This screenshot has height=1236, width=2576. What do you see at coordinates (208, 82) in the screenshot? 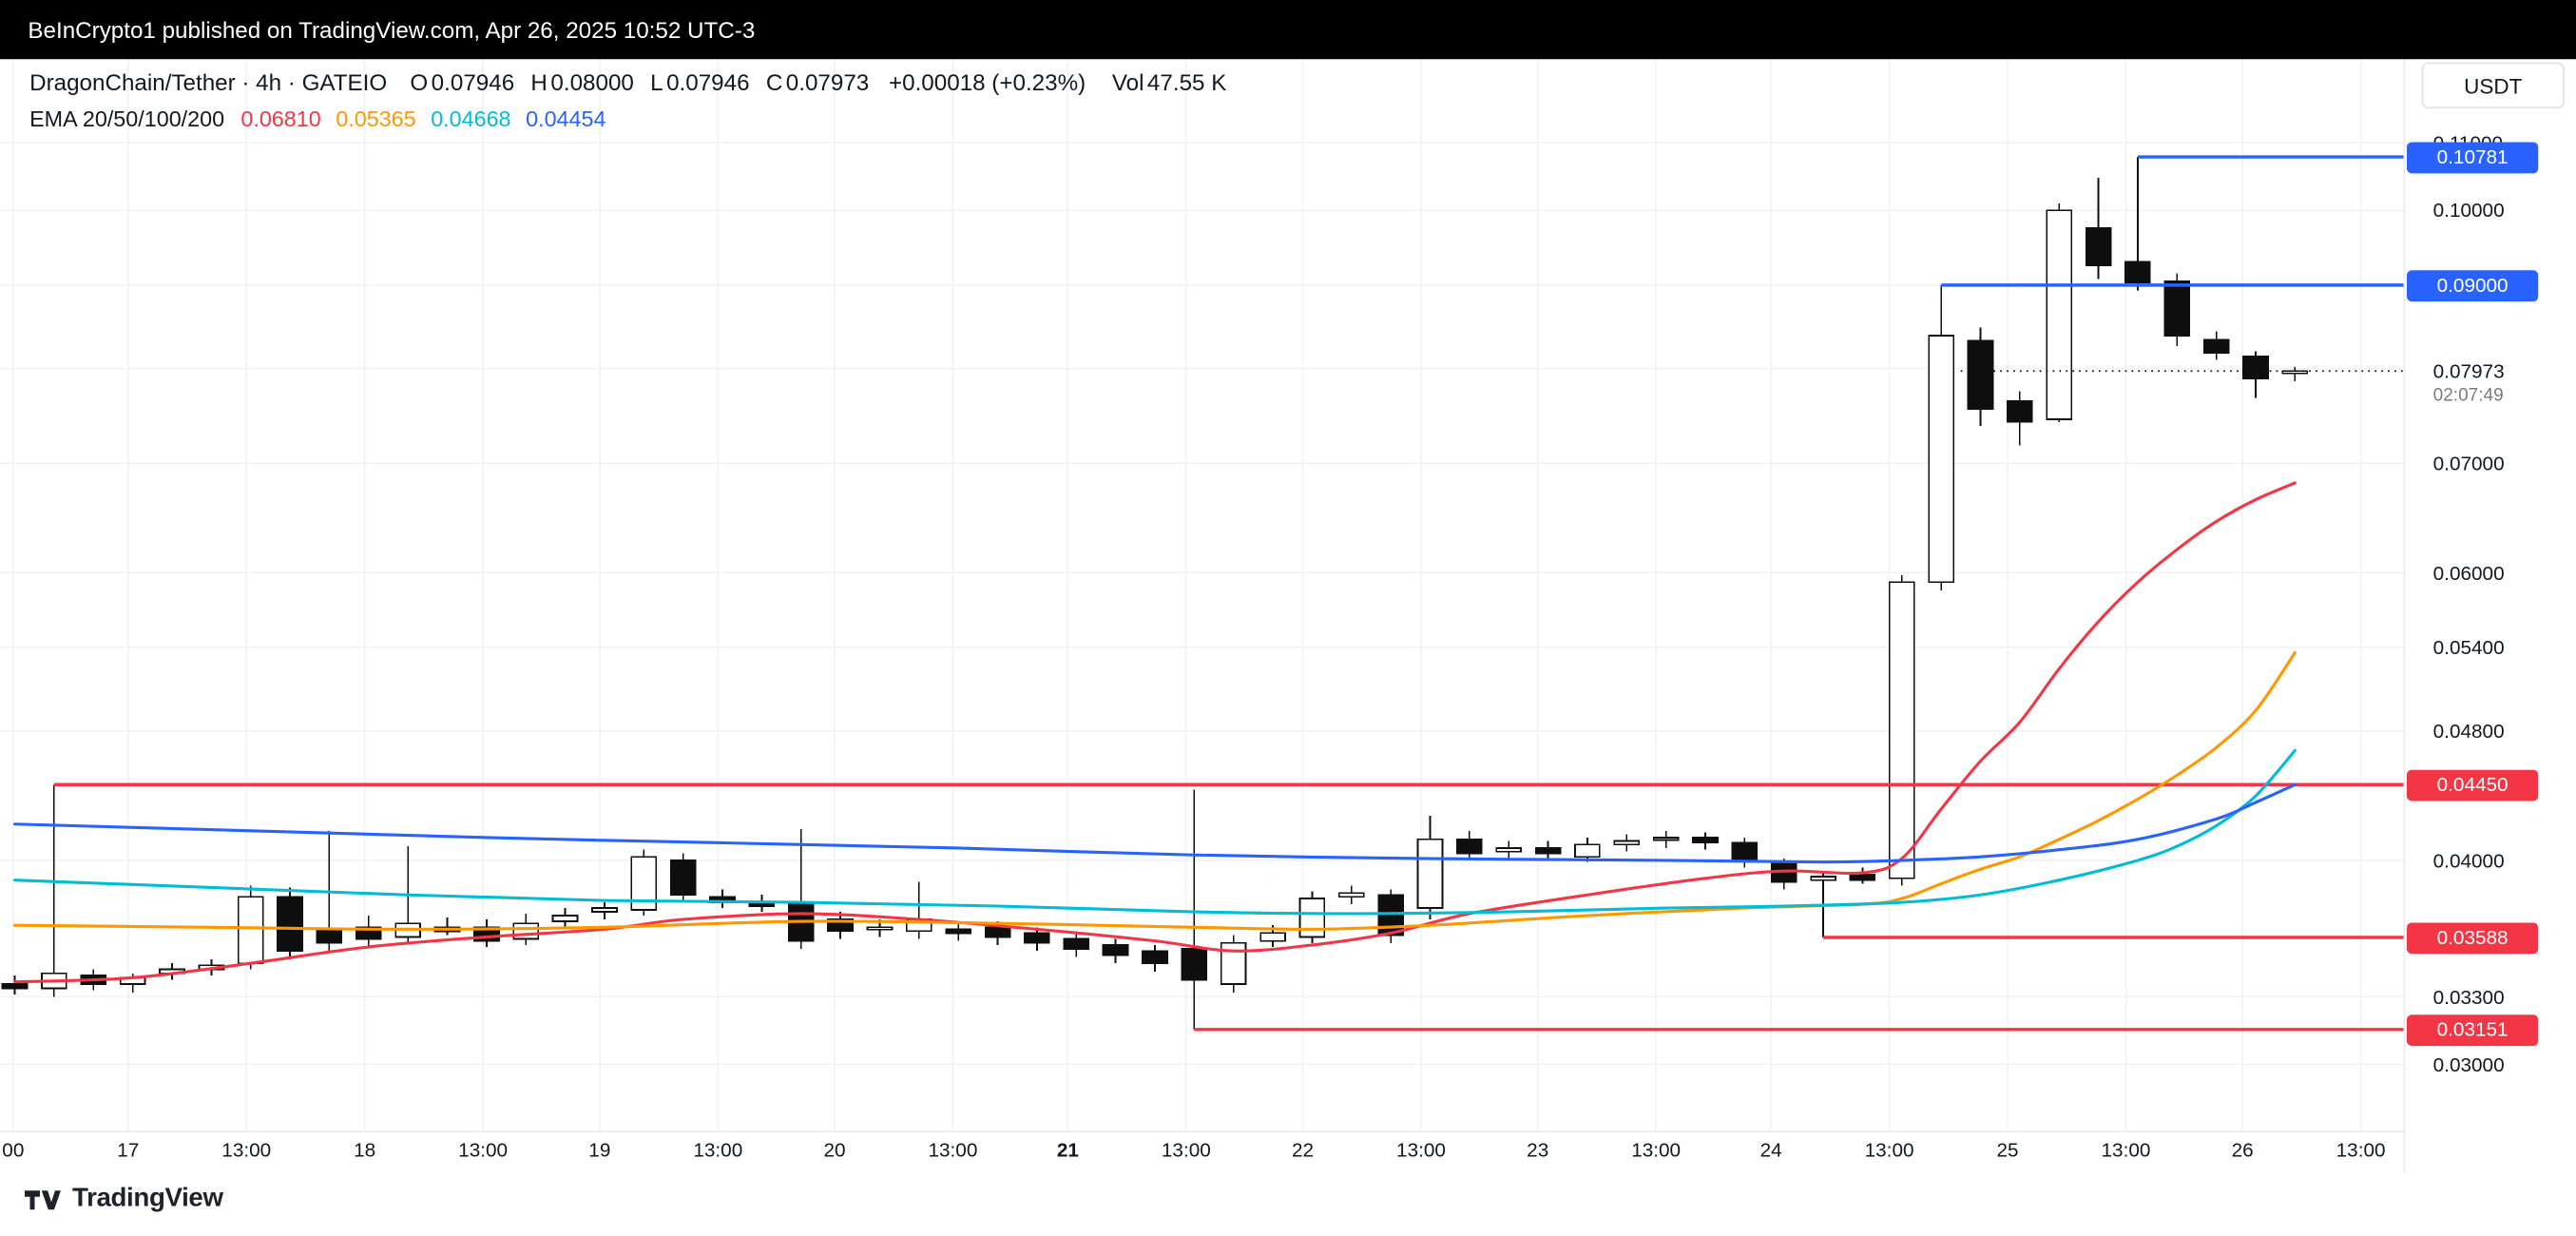
I see `symbol-title: DragonChain/Tether · 4h · GATEIO` at bounding box center [208, 82].